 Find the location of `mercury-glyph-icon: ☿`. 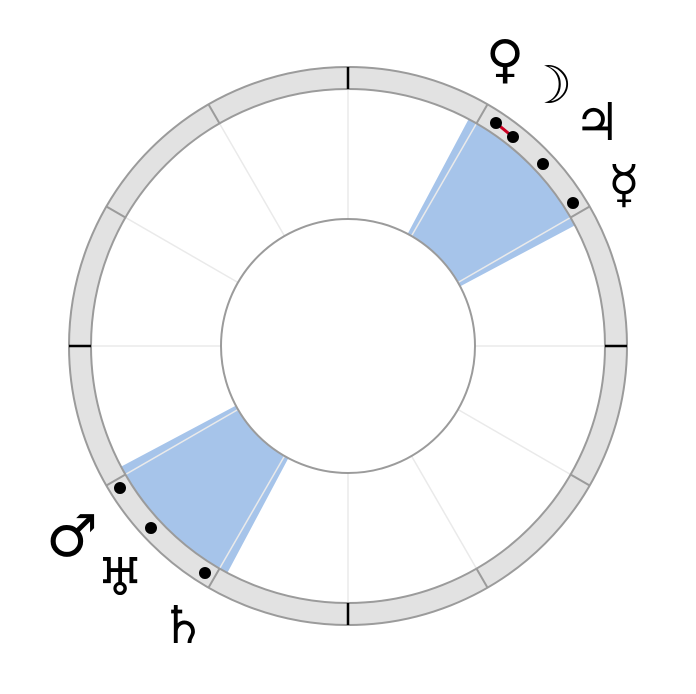

mercury-glyph-icon: ☿ is located at coordinates (624, 185).